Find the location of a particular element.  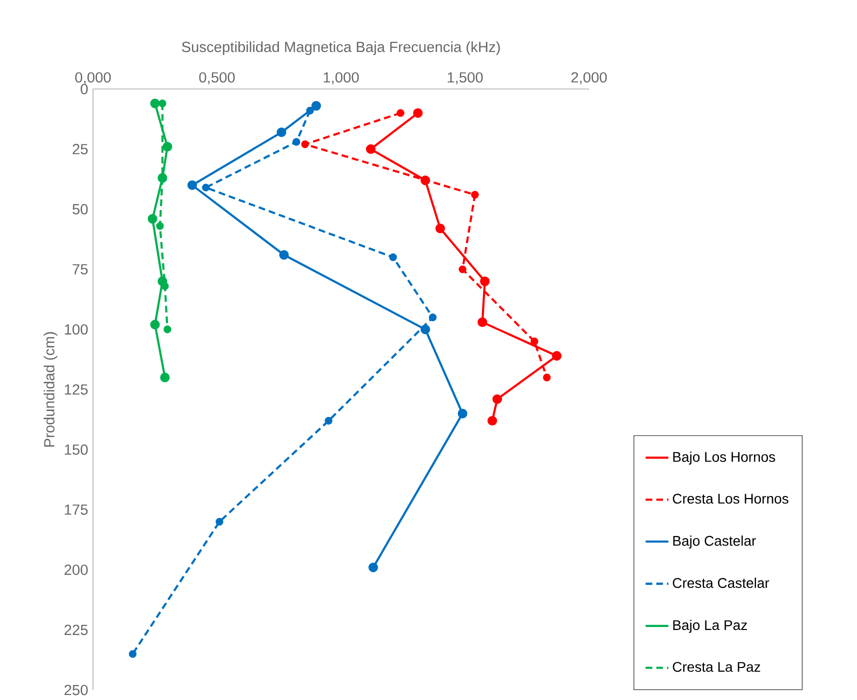

y-axis-title: Produndidad (cm) is located at coordinates (51, 389).